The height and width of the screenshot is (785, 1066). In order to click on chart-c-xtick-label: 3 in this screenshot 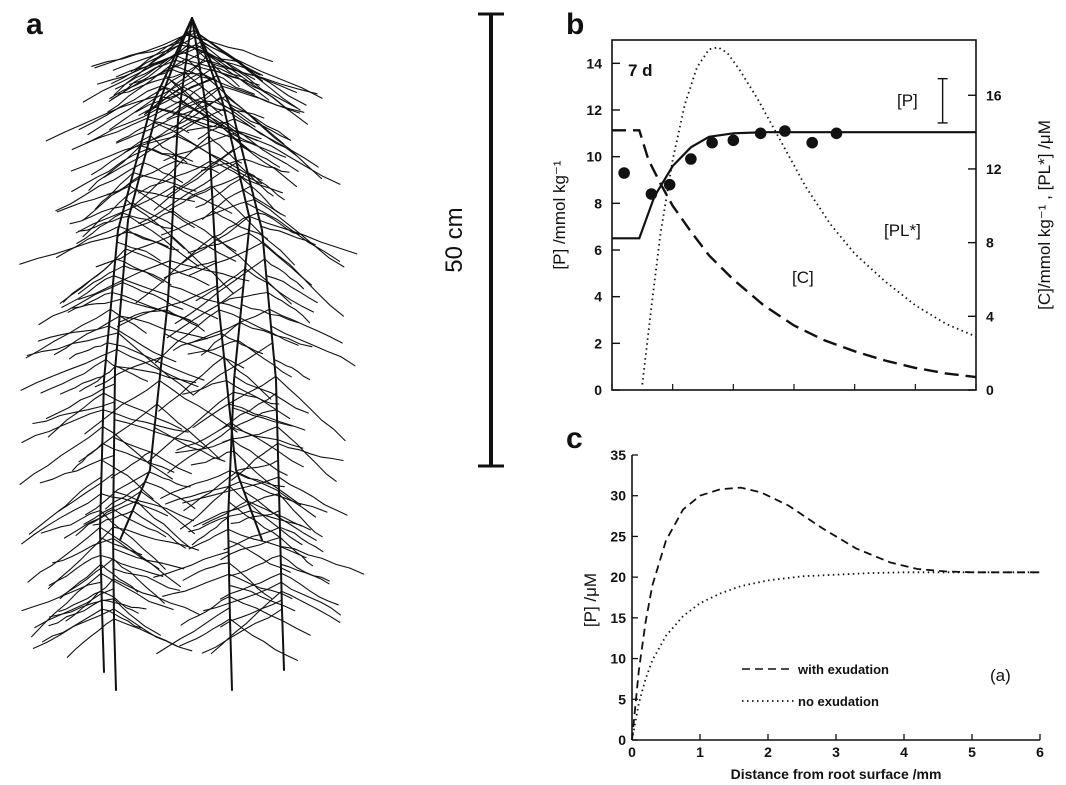, I will do `click(836, 752)`.